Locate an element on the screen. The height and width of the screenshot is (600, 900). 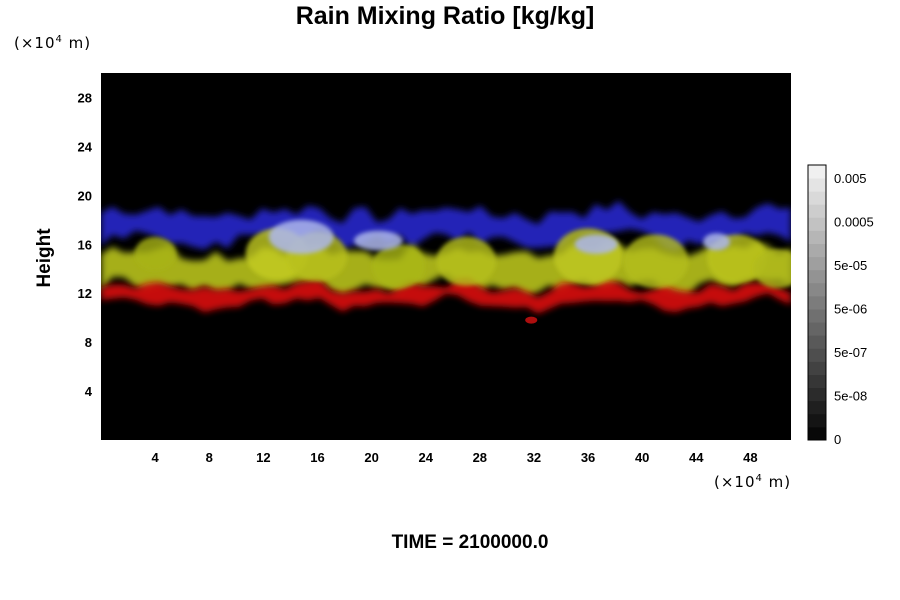
y-tick-label: 12 is located at coordinates (85, 293).